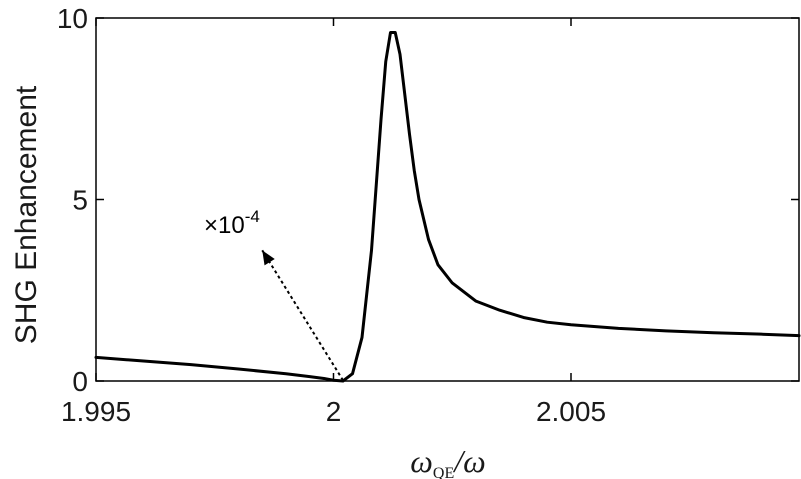  What do you see at coordinates (72, 18) in the screenshot?
I see `y-tick-label: 10` at bounding box center [72, 18].